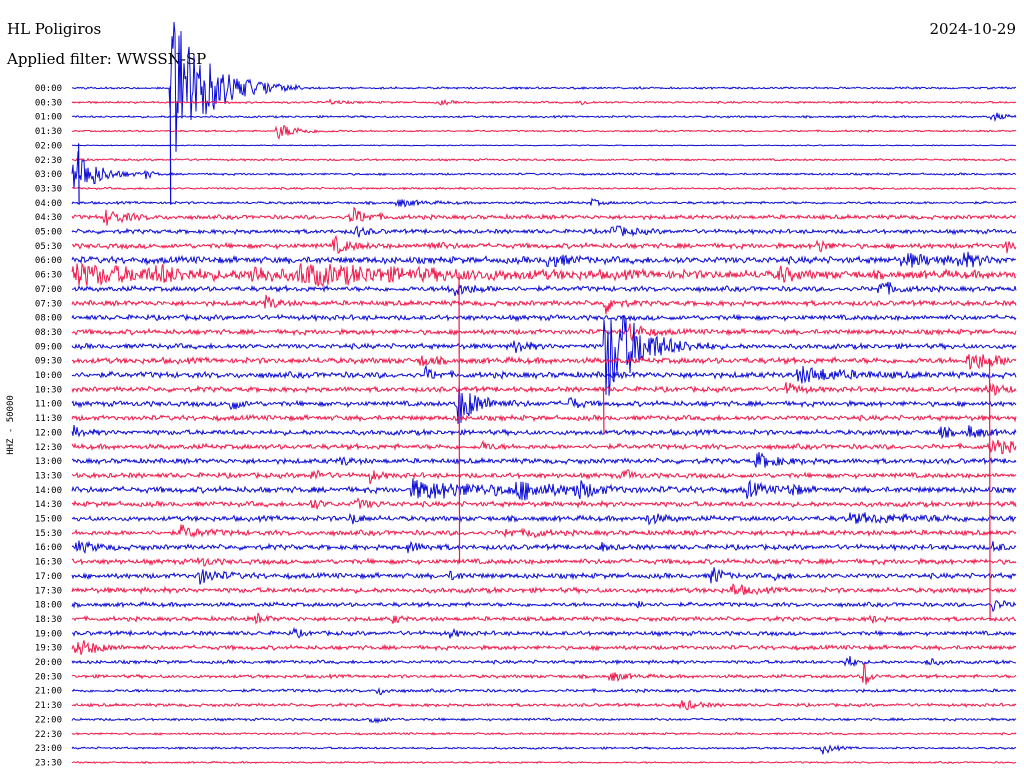 The width and height of the screenshot is (1024, 780). I want to click on time-tick-label: 09:30, so click(48, 362).